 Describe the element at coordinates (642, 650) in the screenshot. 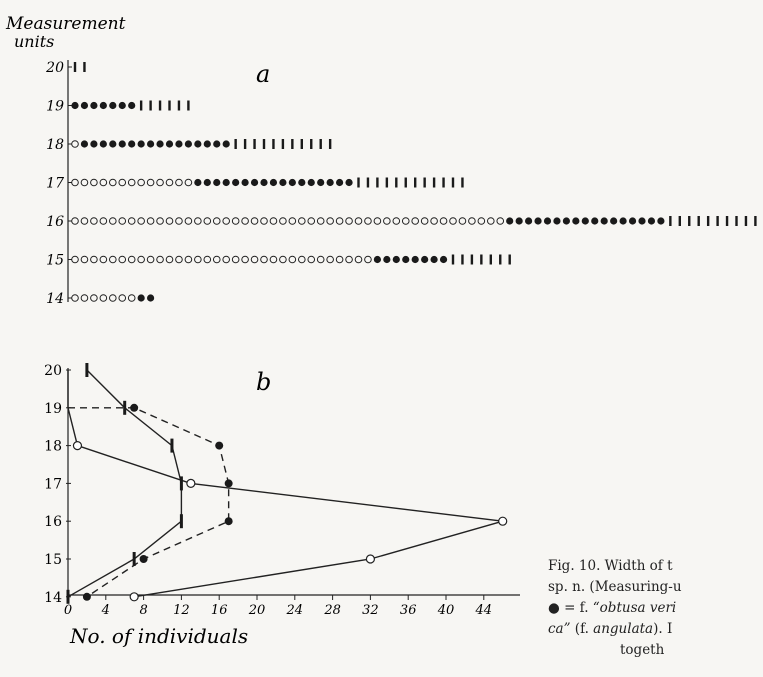

I see `caption-line-5: togeth` at that location.